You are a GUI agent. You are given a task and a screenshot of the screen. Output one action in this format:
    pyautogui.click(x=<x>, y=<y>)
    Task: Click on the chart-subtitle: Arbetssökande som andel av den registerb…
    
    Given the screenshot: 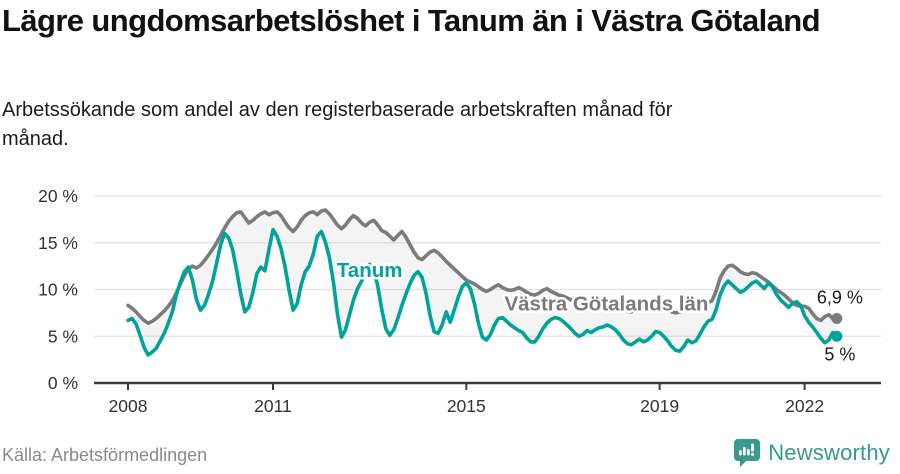 What is the action you would take?
    pyautogui.click(x=337, y=124)
    